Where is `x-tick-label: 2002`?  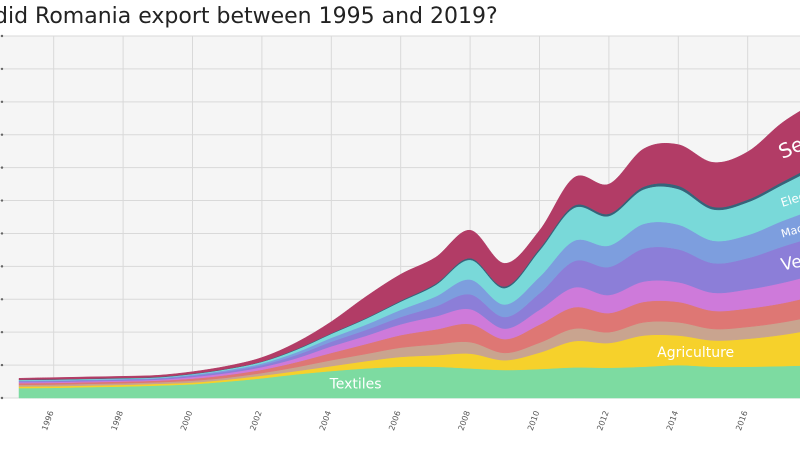
x-tick-label: 2002 is located at coordinates (255, 421).